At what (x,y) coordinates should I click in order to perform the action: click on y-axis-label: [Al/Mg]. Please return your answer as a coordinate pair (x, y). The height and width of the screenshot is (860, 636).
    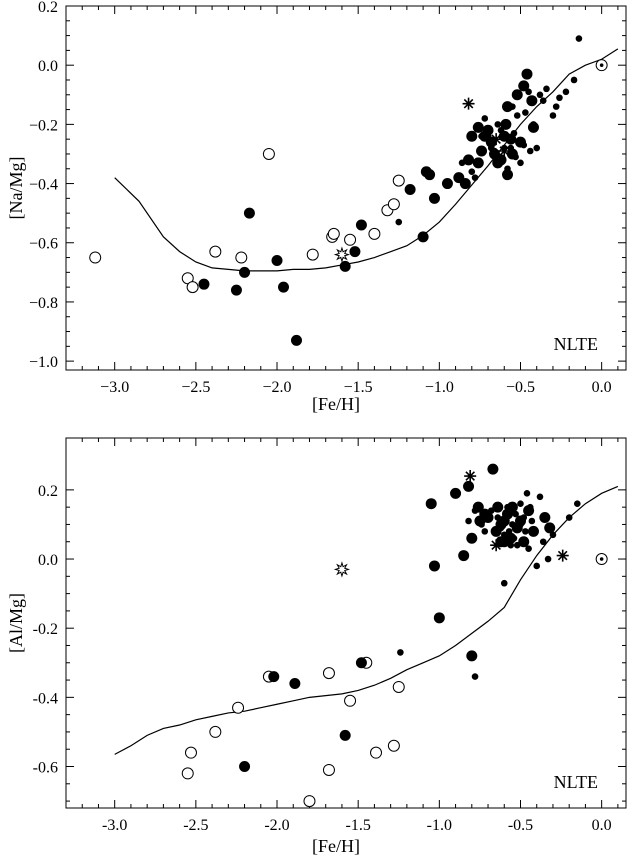
    Looking at the image, I should click on (16, 623).